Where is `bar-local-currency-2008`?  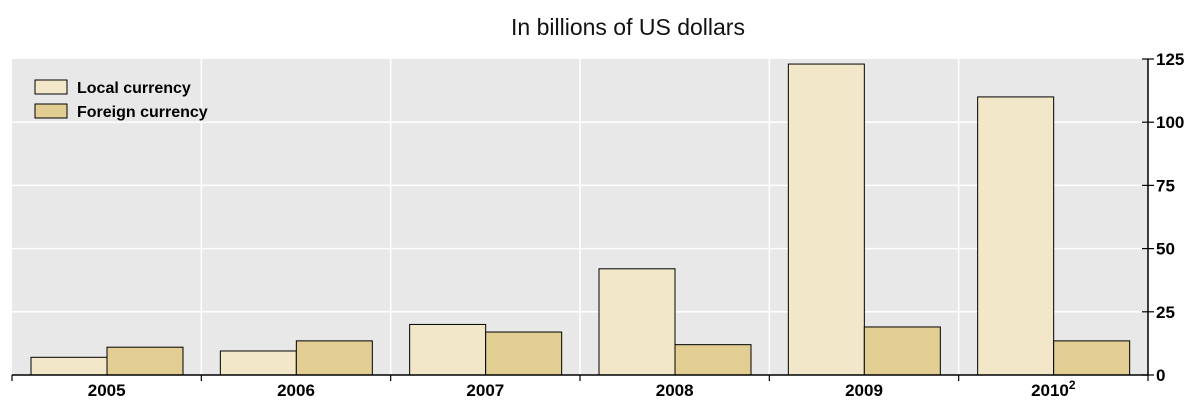 bar-local-currency-2008 is located at coordinates (637, 322).